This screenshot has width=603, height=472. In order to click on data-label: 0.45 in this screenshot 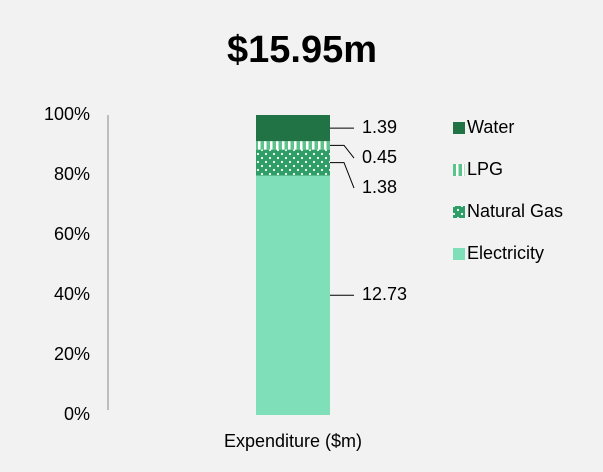, I will do `click(379, 157)`.